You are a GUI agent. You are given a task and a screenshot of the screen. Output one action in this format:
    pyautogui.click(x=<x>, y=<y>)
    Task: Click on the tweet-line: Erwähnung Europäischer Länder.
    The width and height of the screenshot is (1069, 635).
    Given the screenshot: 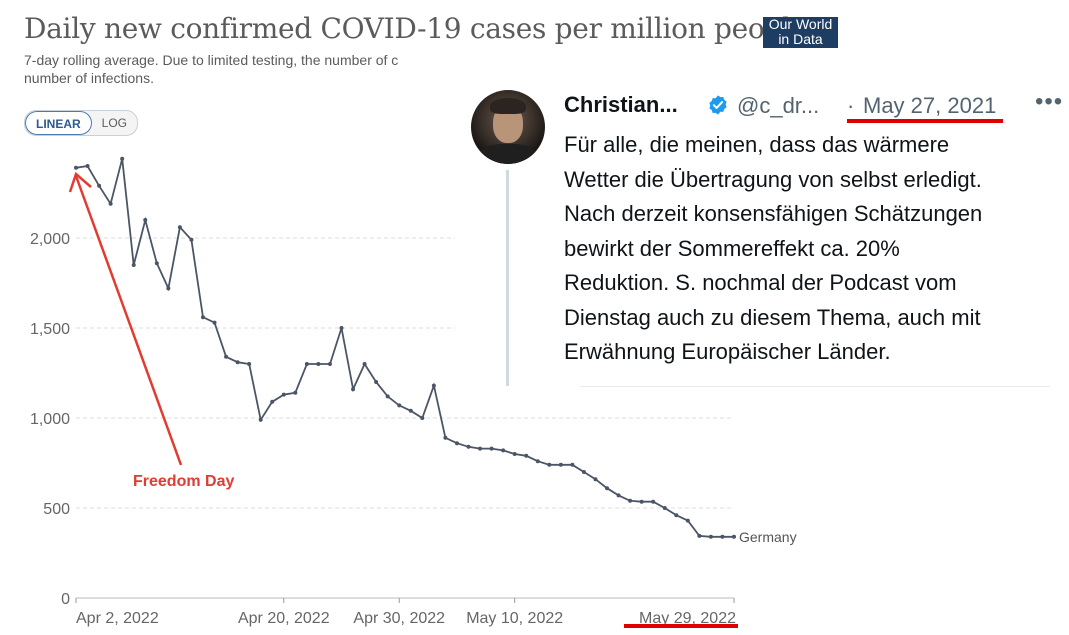 What is the action you would take?
    pyautogui.click(x=727, y=351)
    